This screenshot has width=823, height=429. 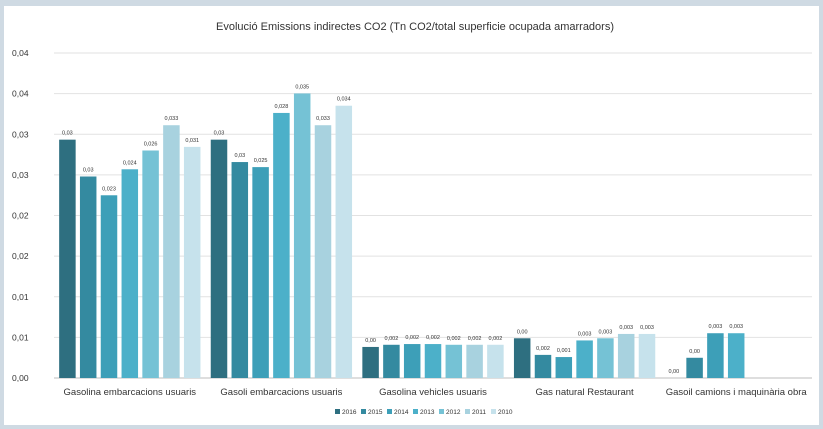 What do you see at coordinates (467, 411) in the screenshot?
I see `legend-swatch-2011` at bounding box center [467, 411].